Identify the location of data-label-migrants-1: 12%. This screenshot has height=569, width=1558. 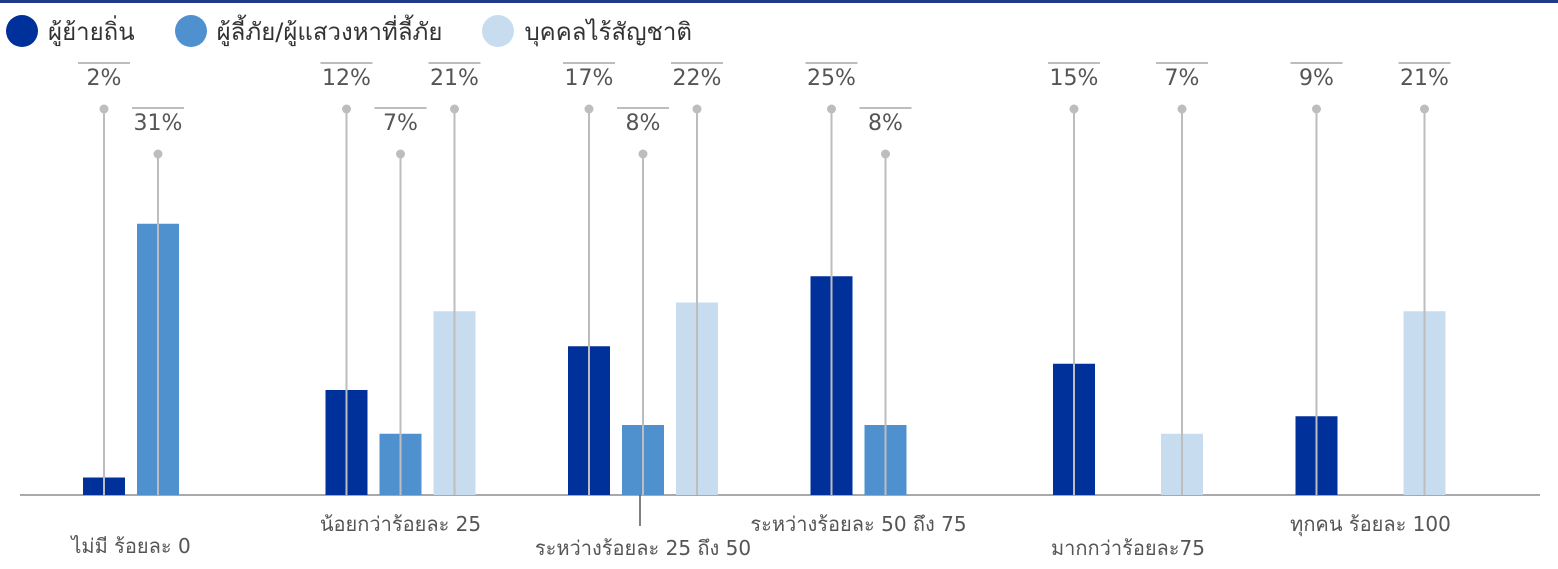
(346, 78).